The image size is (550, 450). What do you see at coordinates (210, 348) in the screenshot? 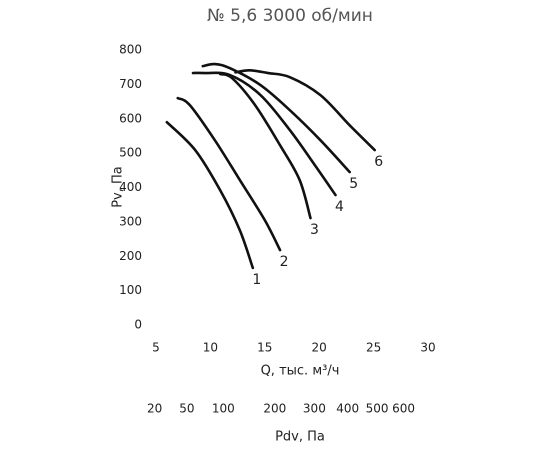
I see `x-tick-label: 10` at bounding box center [210, 348].